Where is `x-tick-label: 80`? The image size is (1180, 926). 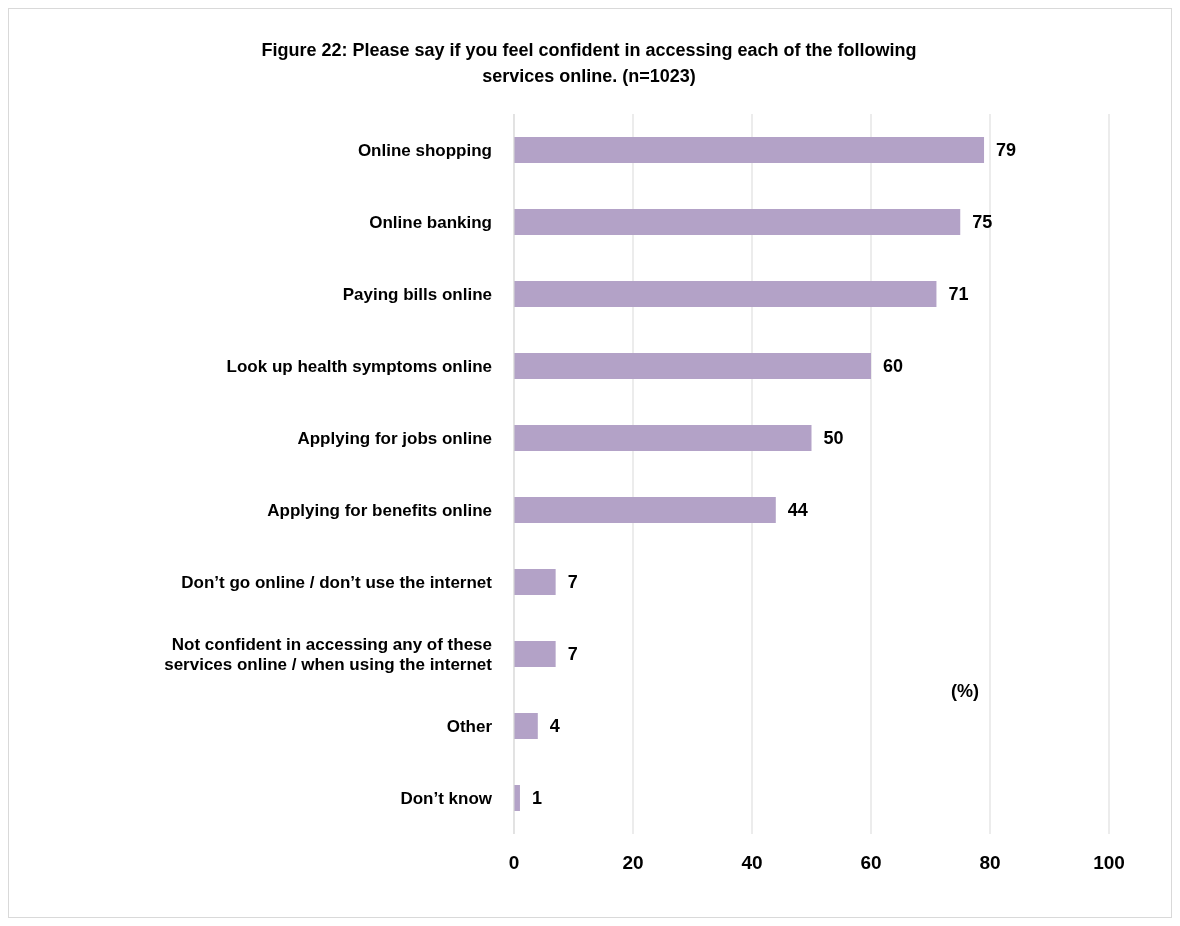 x-tick-label: 80 is located at coordinates (990, 863).